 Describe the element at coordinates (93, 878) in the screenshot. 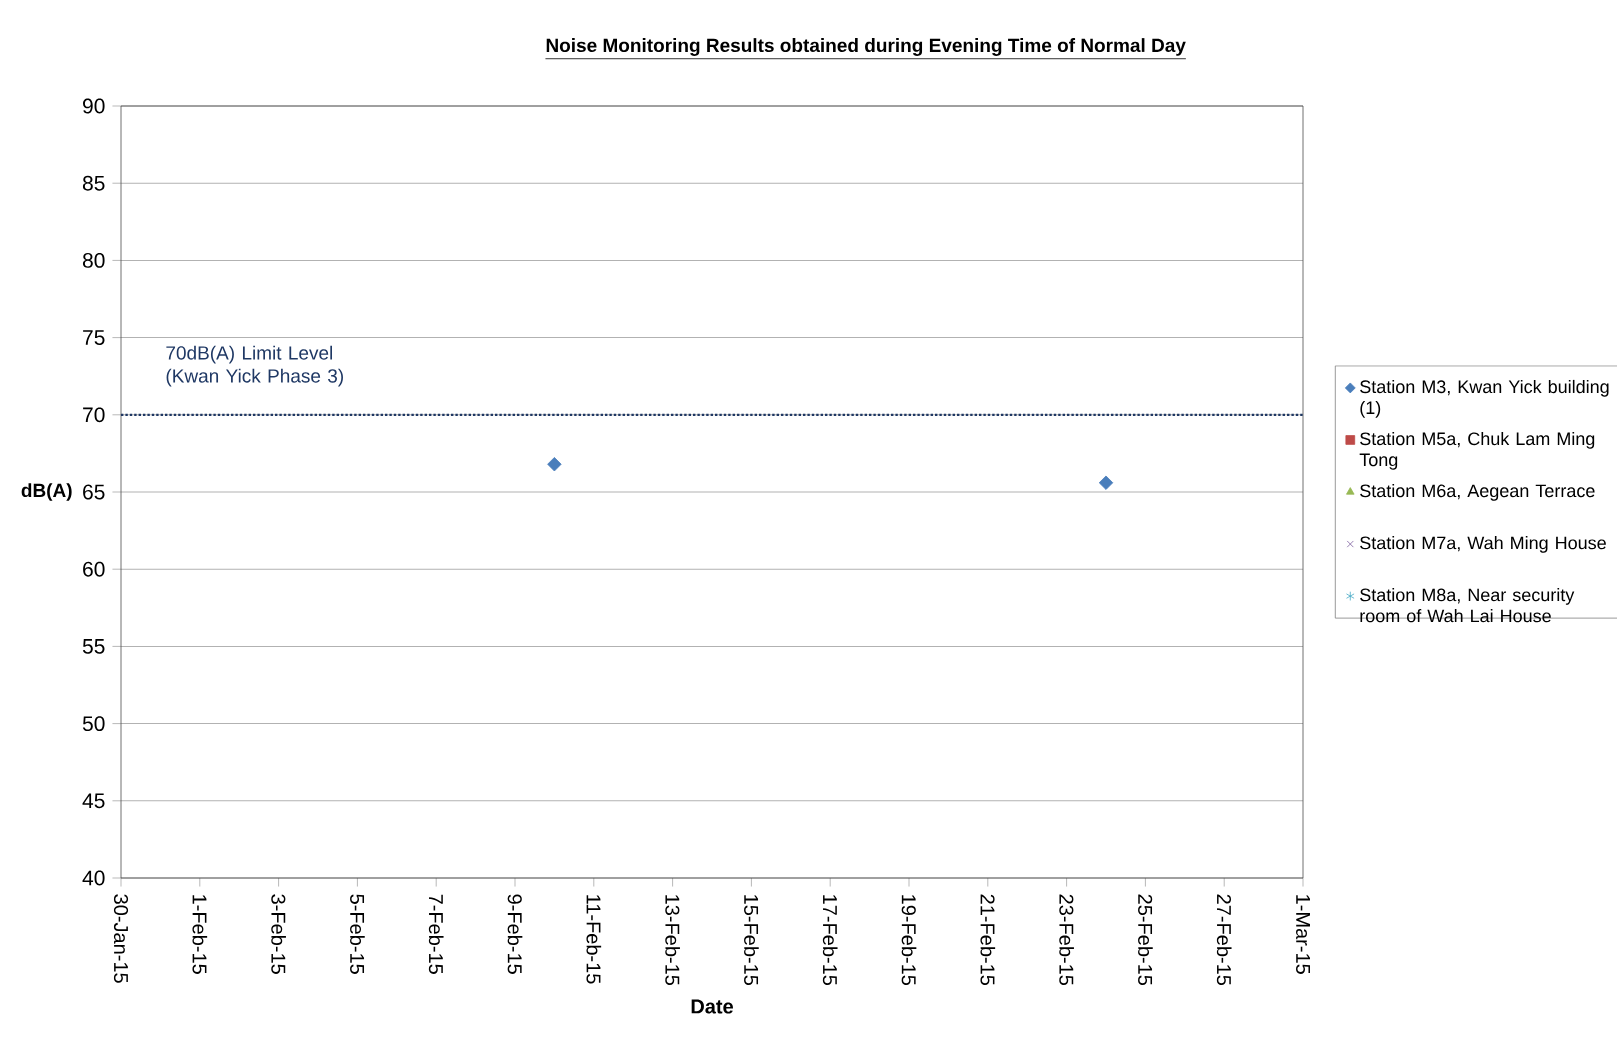

I see `y-tick-label: 40` at that location.